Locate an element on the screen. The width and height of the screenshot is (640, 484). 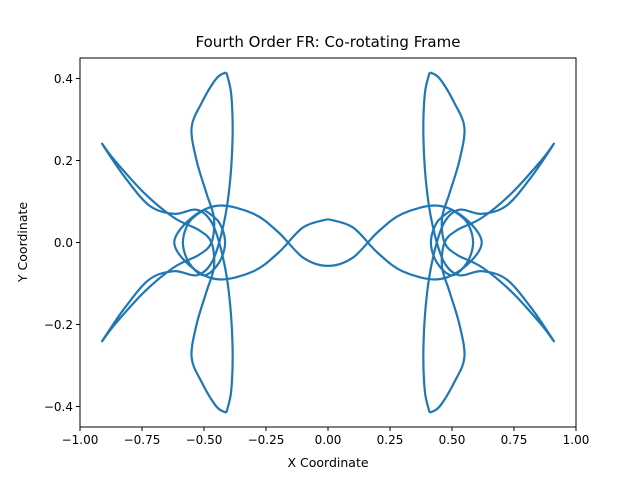
x-ticks: −1.00 −0.75 −0.50 −0.25 0.00 0.25 0.50 0.75 1.00 is located at coordinates (326, 437).